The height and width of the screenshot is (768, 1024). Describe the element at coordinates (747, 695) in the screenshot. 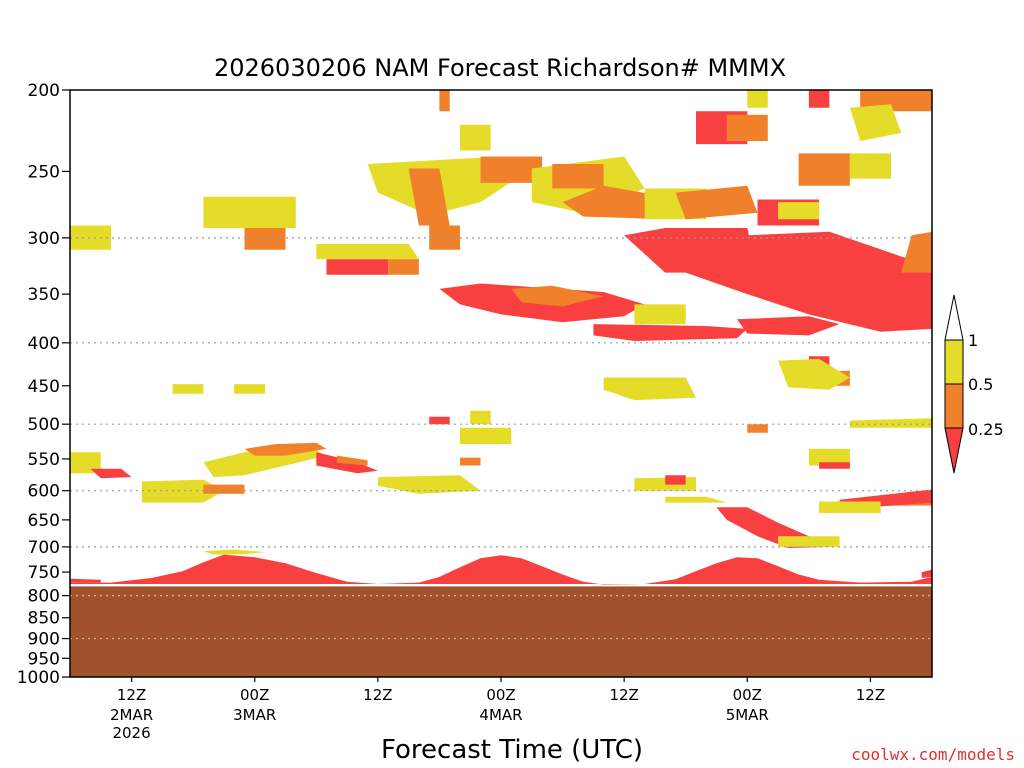

I see `x-tick-label-5: 00Z` at that location.